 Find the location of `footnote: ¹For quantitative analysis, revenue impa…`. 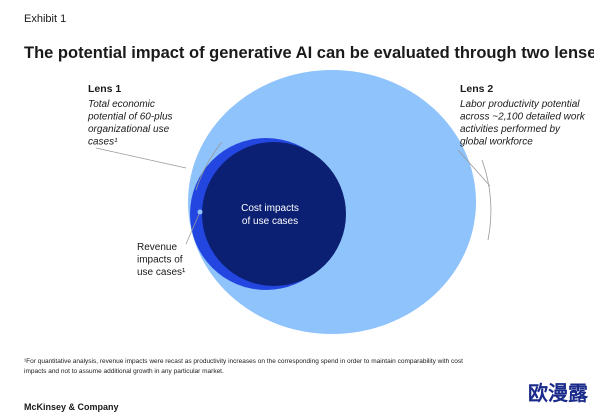

footnote: ¹For quantitative analysis, revenue impa… is located at coordinates (243, 361).